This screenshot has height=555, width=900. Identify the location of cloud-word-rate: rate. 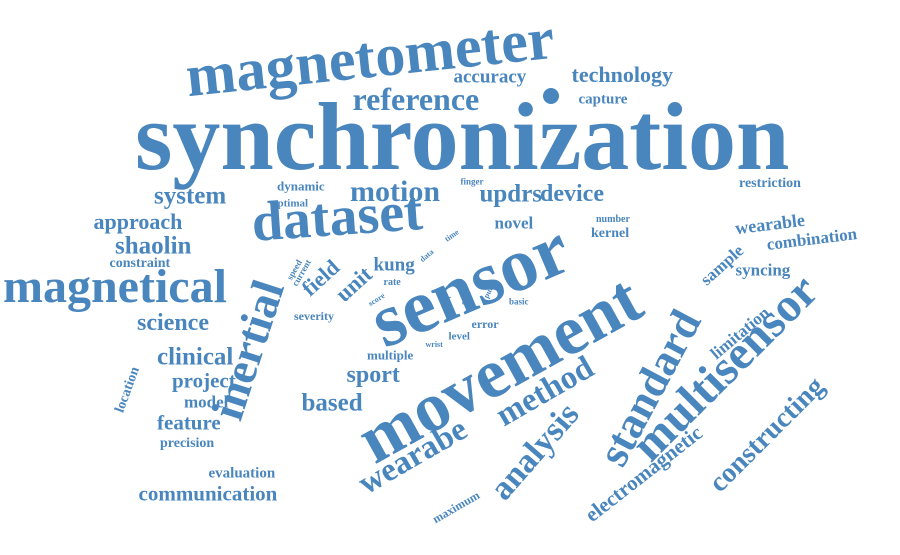
(392, 283).